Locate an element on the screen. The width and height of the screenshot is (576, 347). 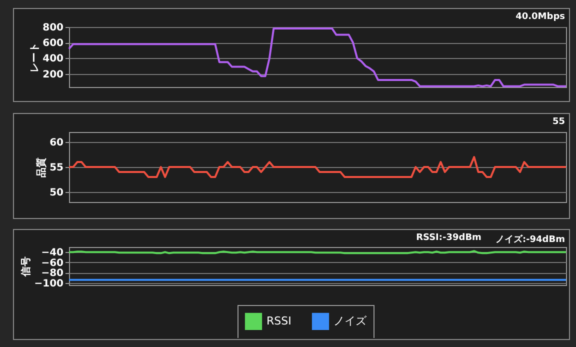
text: ノイズ:-94dBm is located at coordinates (530, 240).